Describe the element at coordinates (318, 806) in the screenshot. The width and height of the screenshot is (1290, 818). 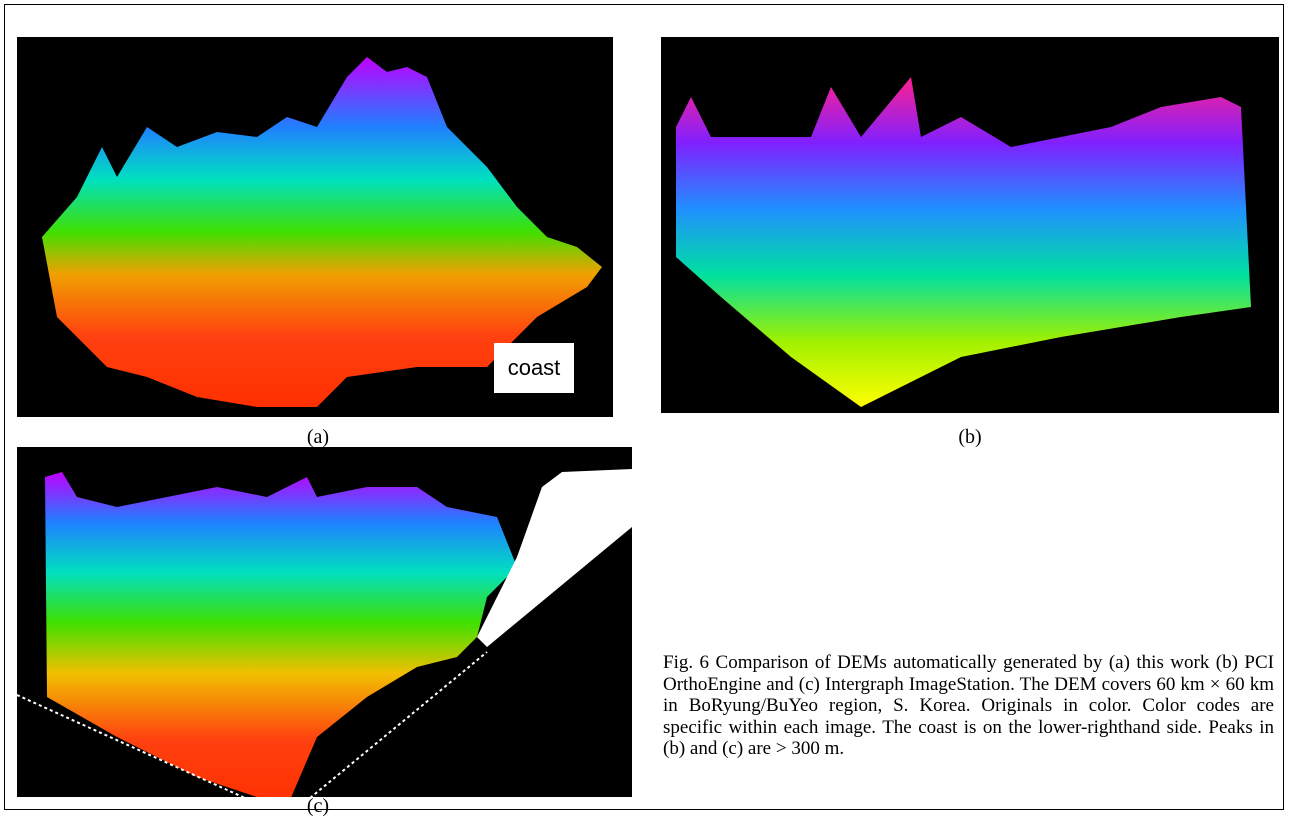
I see `panel-label: (c)` at that location.